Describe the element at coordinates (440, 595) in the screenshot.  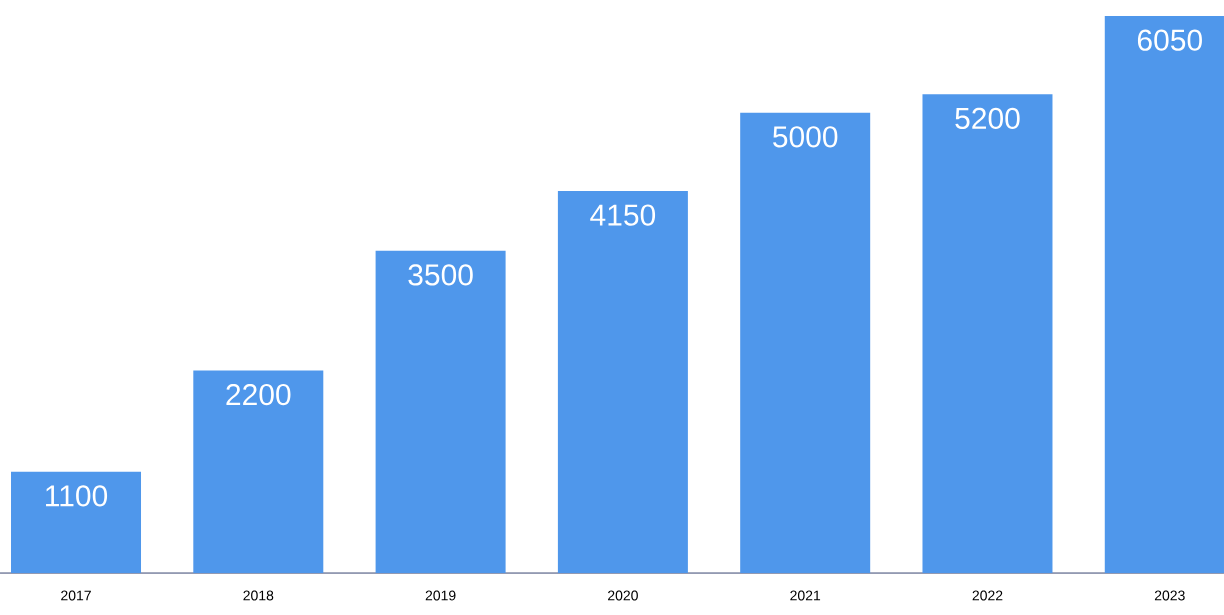
I see `x-tick-label: 2019` at that location.